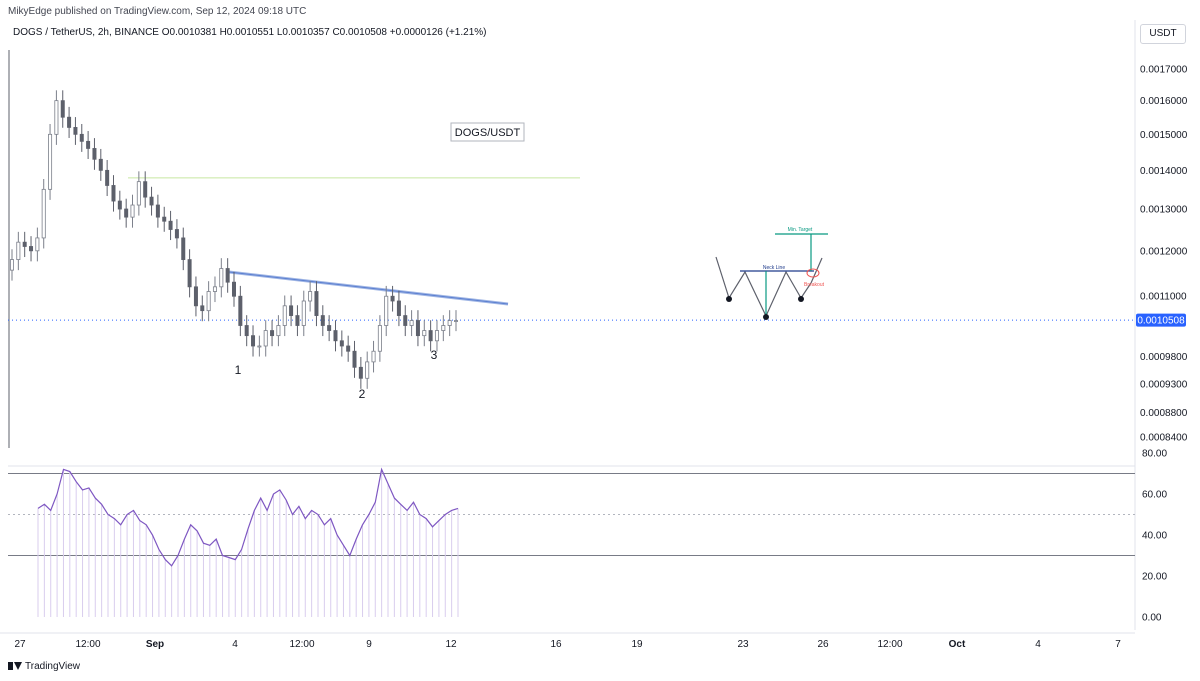  Describe the element at coordinates (816, 270) in the screenshot. I see `pattern-breakout-leg` at that location.